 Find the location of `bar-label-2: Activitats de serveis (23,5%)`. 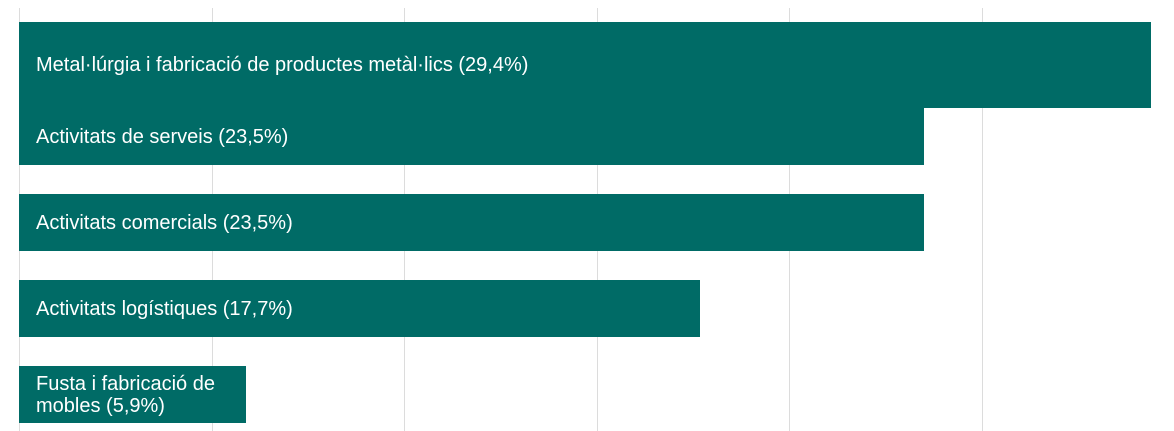

bar-label-2: Activitats de serveis (23,5%) is located at coordinates (162, 136).